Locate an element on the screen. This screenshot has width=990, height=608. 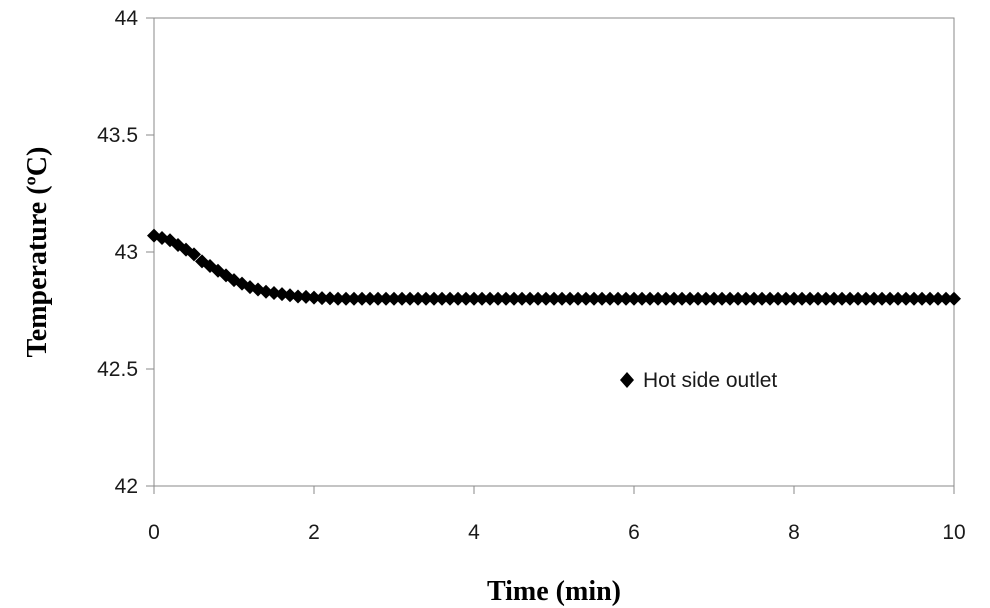
x-tick-label: 0 is located at coordinates (154, 532).